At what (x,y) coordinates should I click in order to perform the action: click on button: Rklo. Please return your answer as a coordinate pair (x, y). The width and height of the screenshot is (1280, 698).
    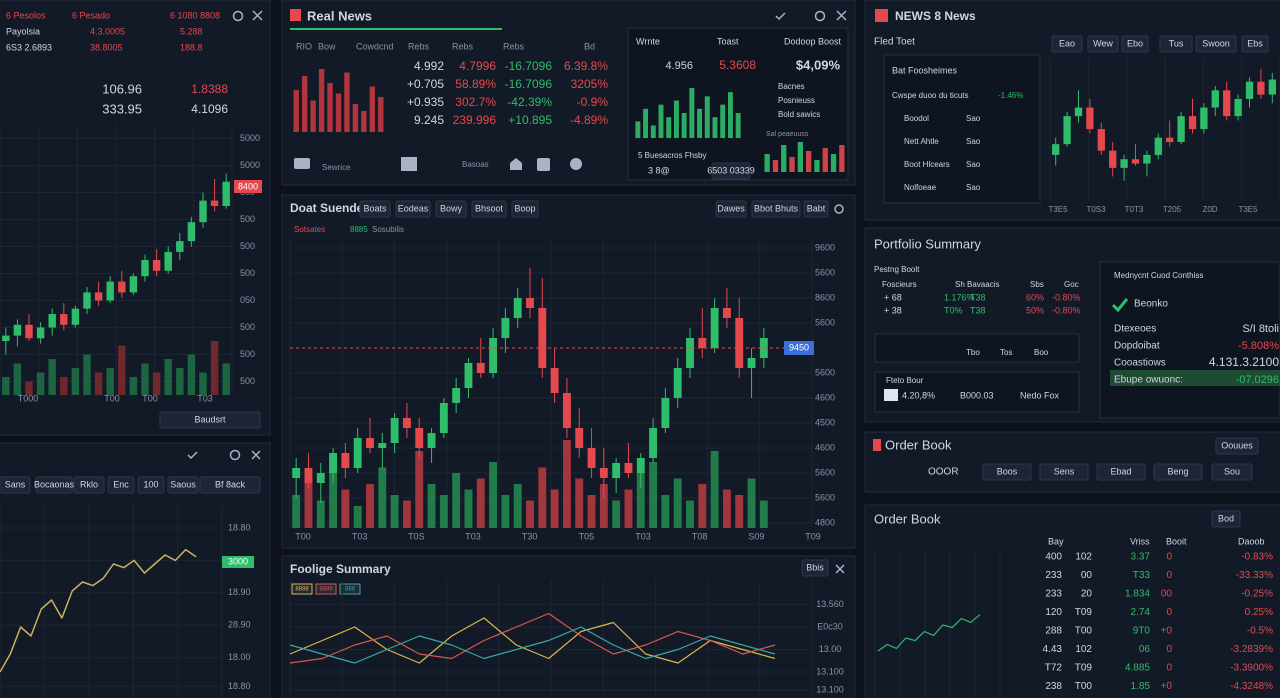
    Looking at the image, I should click on (89, 484).